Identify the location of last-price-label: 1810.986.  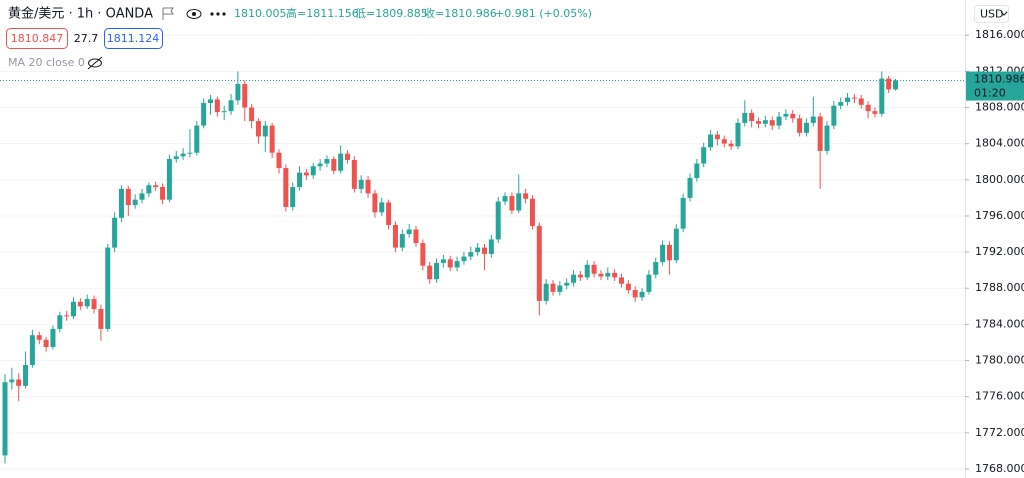
(999, 79).